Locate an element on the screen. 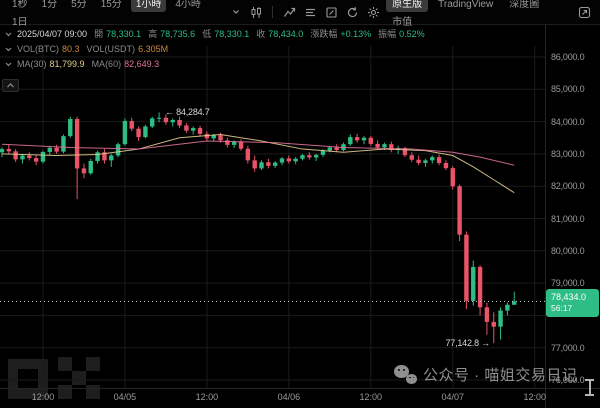  indicator-list-icon is located at coordinates (310, 12).